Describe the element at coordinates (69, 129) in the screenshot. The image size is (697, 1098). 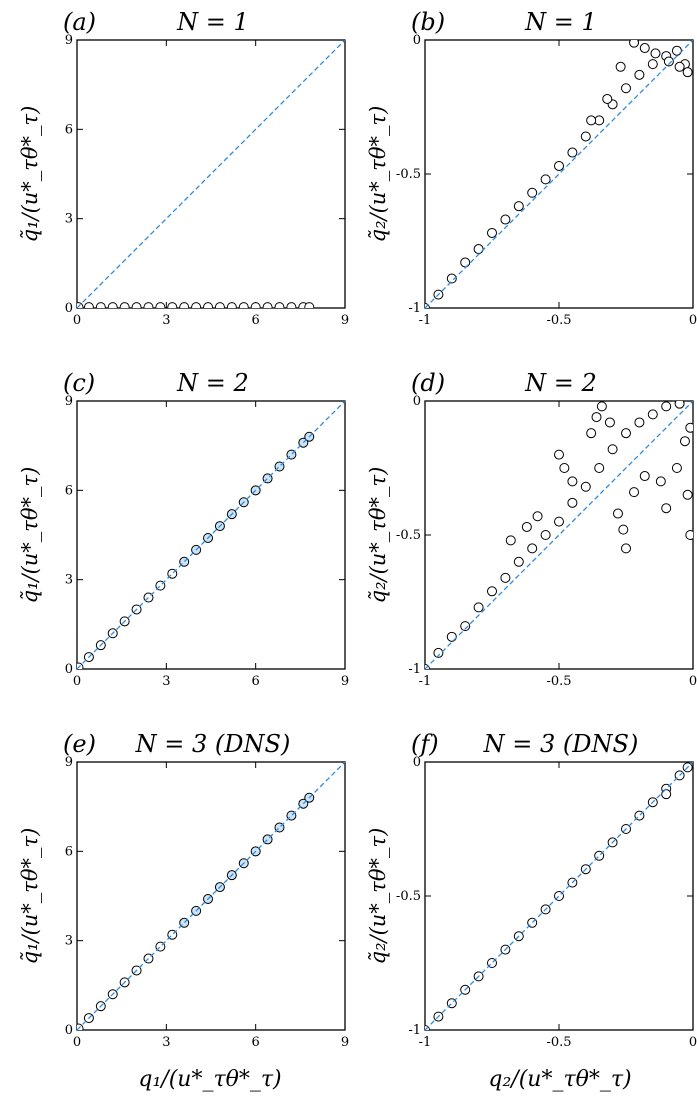
I see `y-tick-label: 6` at that location.